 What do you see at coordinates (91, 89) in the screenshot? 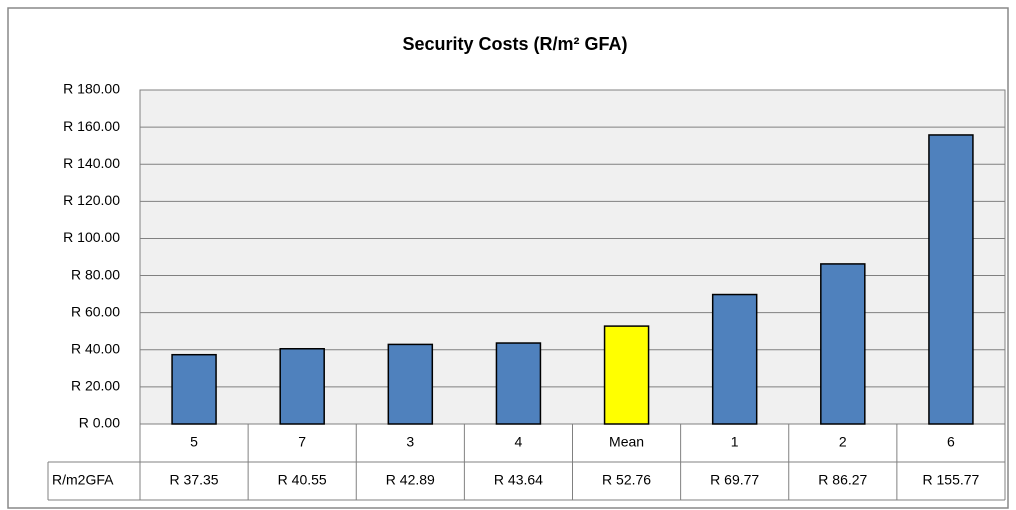
I see `y-tick-label: R 180.00` at bounding box center [91, 89].